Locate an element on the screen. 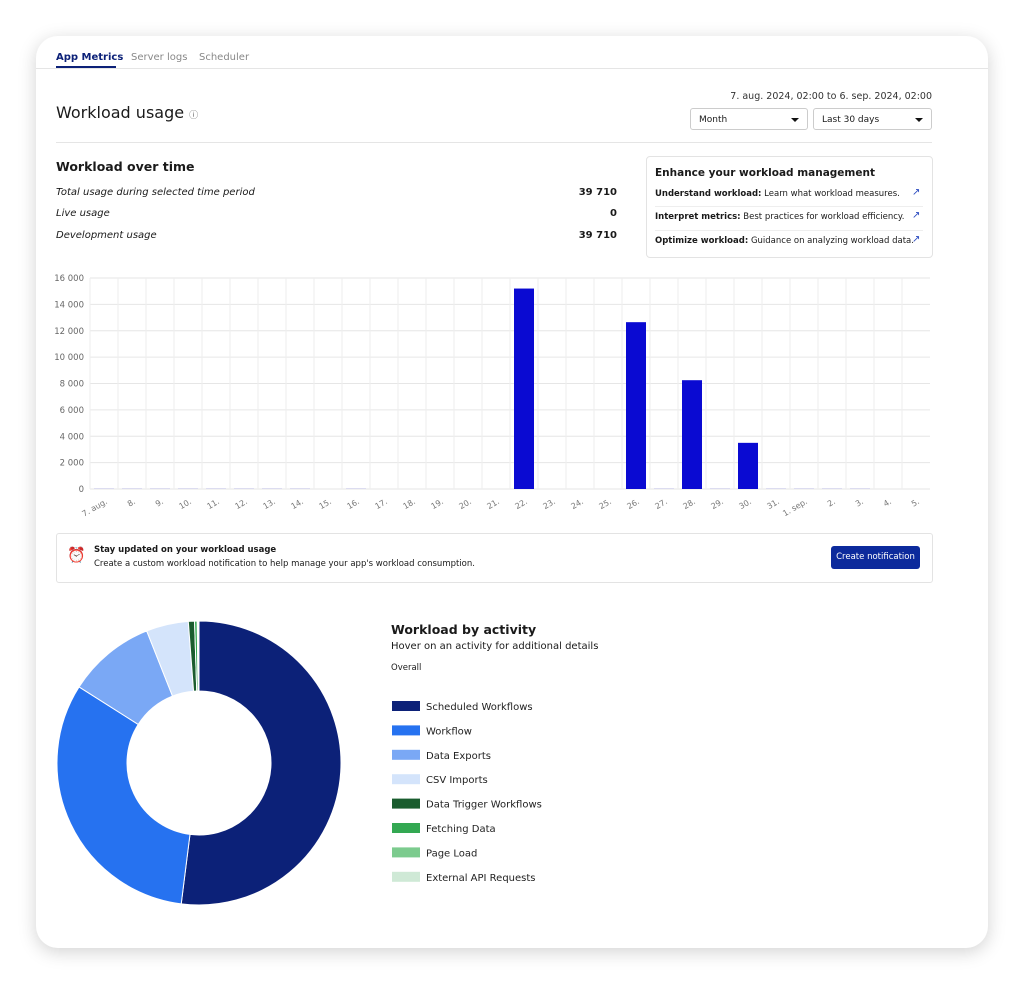 The height and width of the screenshot is (984, 1024). x-tick-label: 5. is located at coordinates (915, 503).